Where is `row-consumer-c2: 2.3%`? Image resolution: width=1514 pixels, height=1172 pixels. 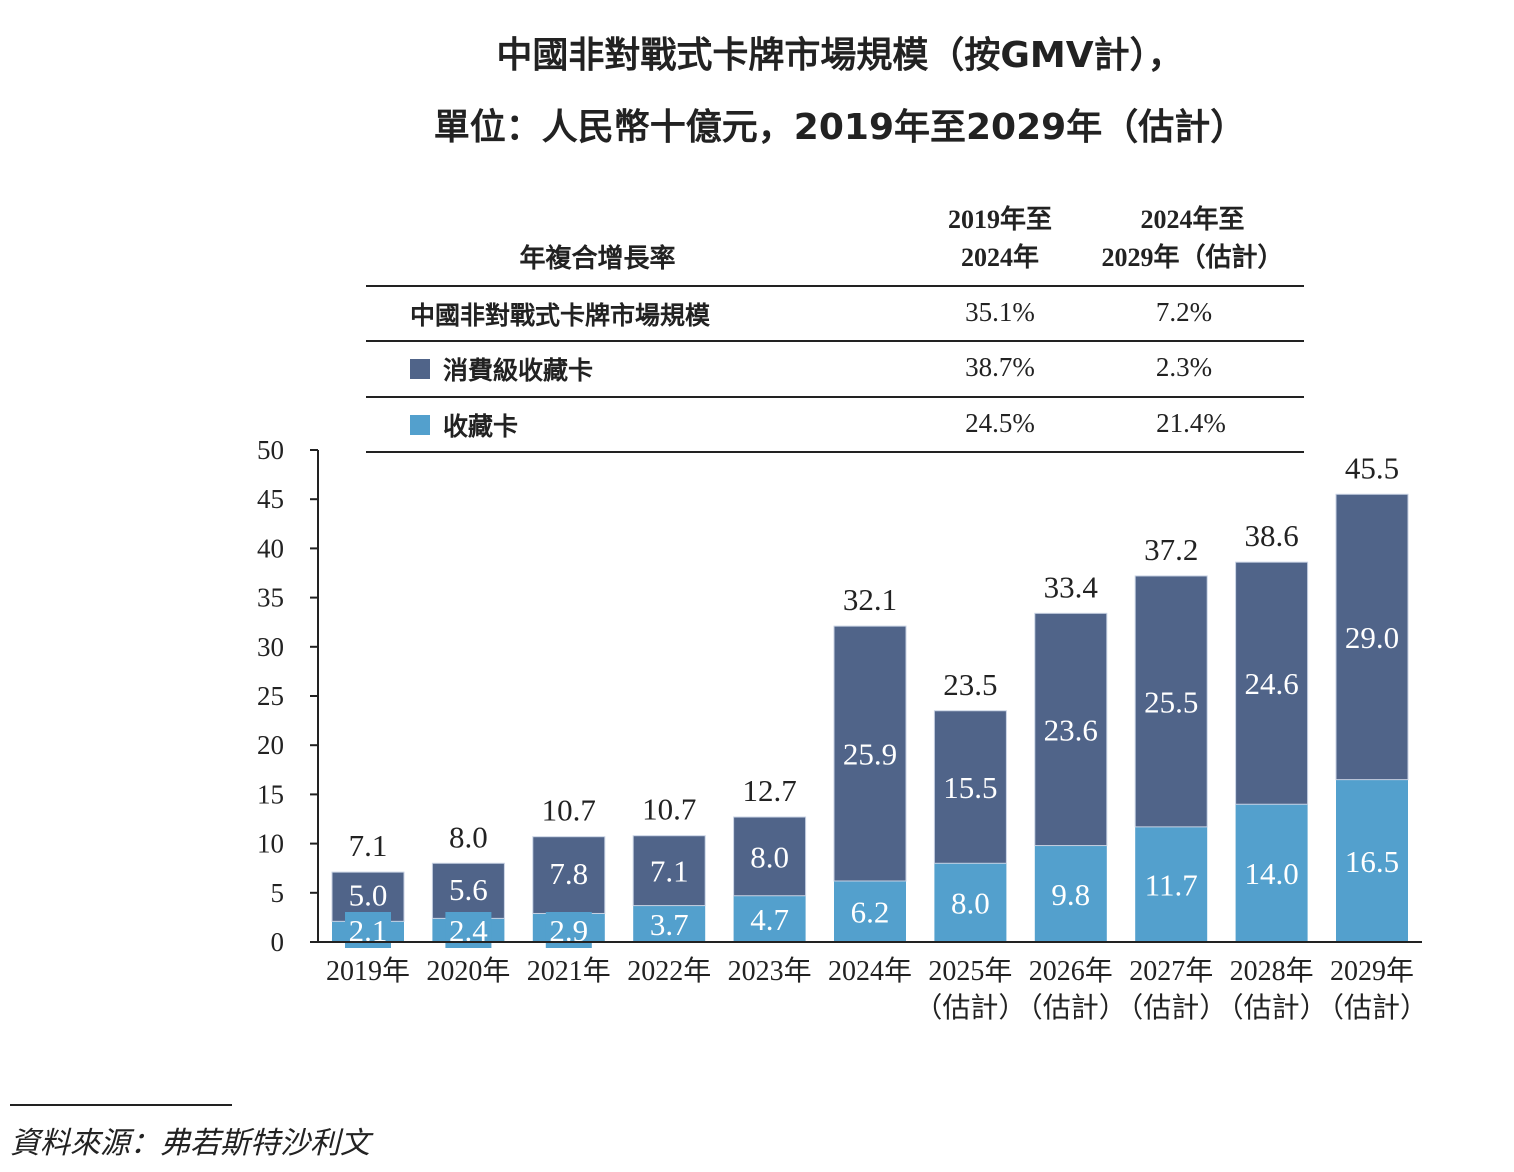 row-consumer-c2: 2.3% is located at coordinates (1184, 367).